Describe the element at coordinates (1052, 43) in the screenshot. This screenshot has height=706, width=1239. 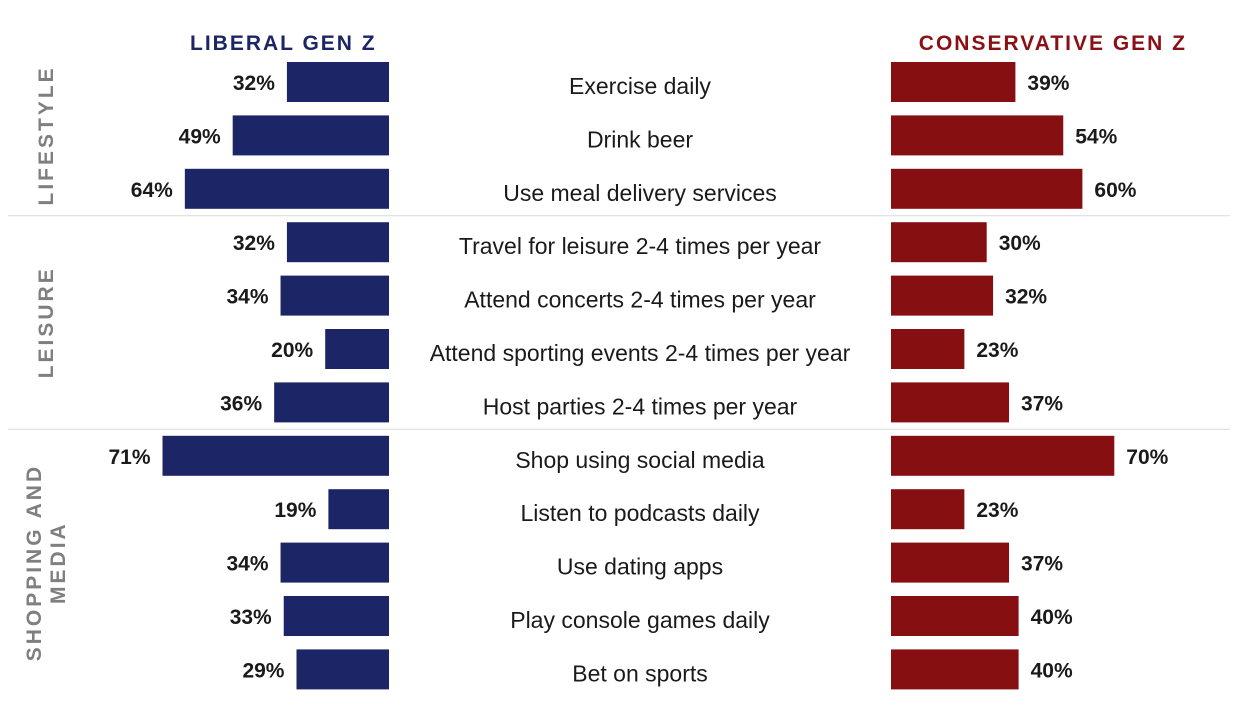
I see `legend-conservative: CONSERVATIVE GEN Z` at that location.